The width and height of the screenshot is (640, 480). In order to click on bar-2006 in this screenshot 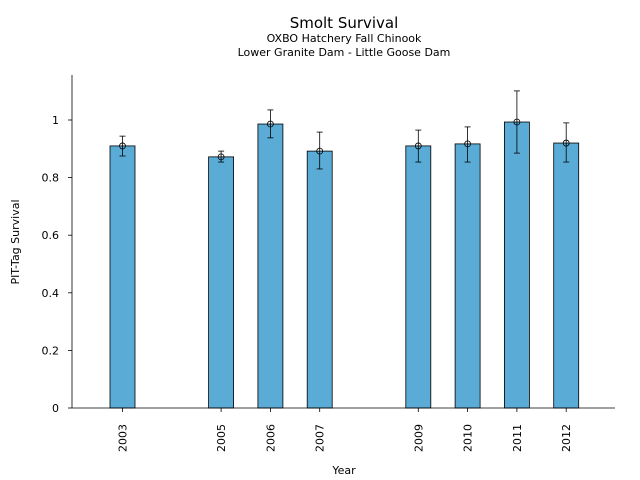, I will do `click(270, 266)`.